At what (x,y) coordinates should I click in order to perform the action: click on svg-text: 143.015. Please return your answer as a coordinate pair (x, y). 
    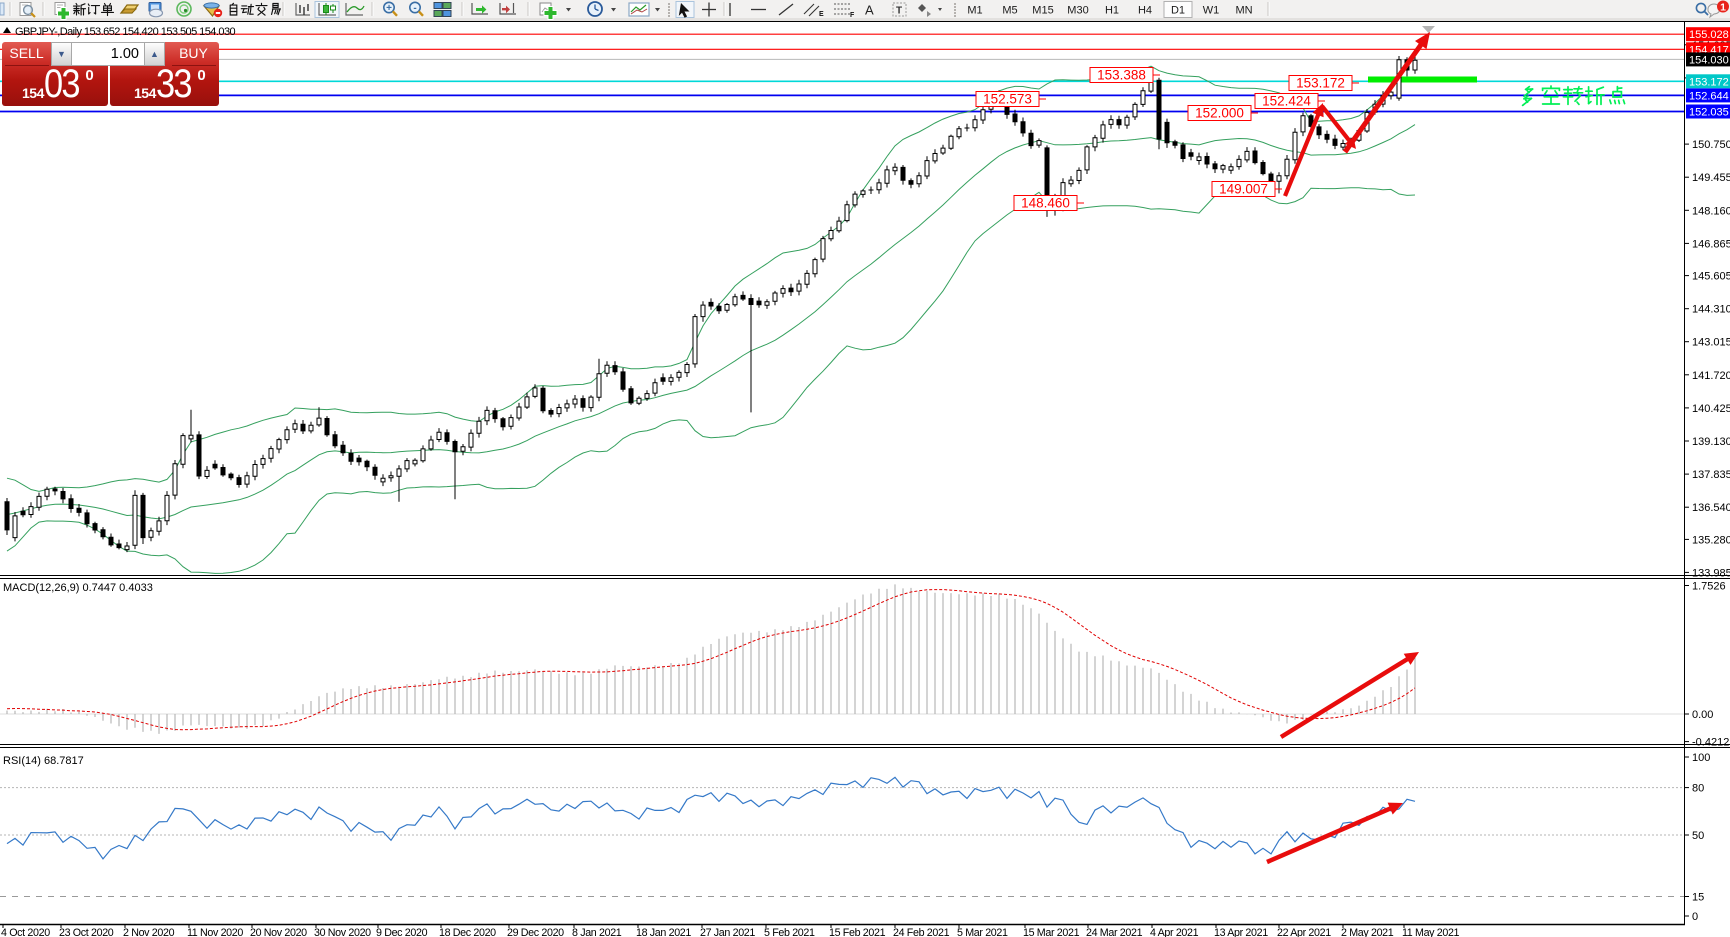
    Looking at the image, I should click on (1711, 343).